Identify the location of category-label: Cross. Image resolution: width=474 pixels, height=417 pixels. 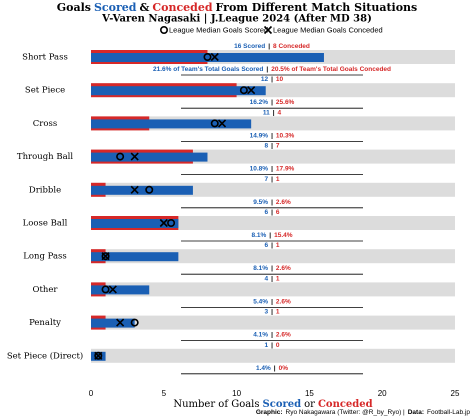
(45, 124).